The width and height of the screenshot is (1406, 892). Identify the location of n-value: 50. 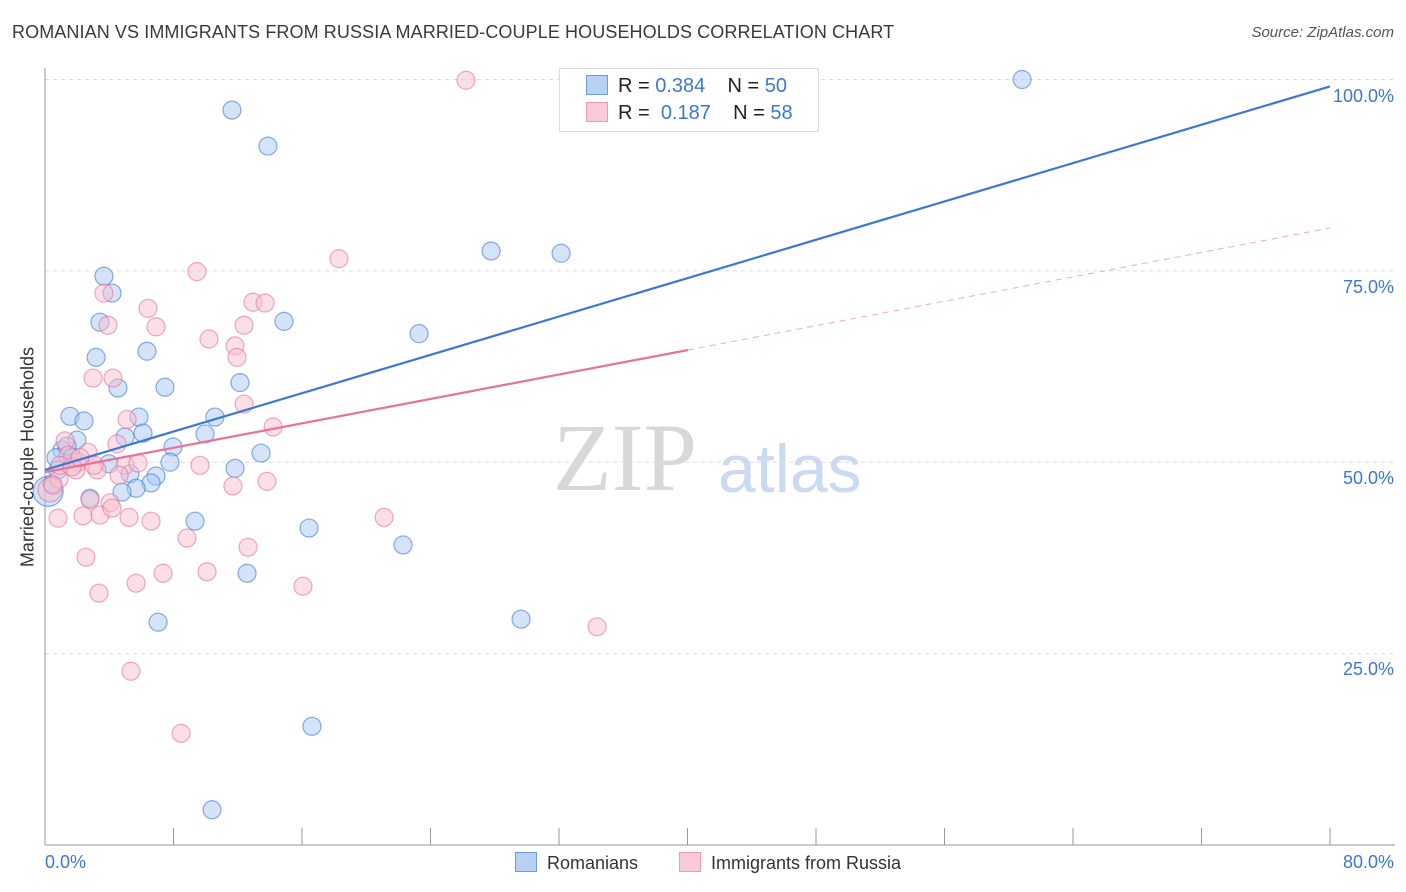
(776, 86).